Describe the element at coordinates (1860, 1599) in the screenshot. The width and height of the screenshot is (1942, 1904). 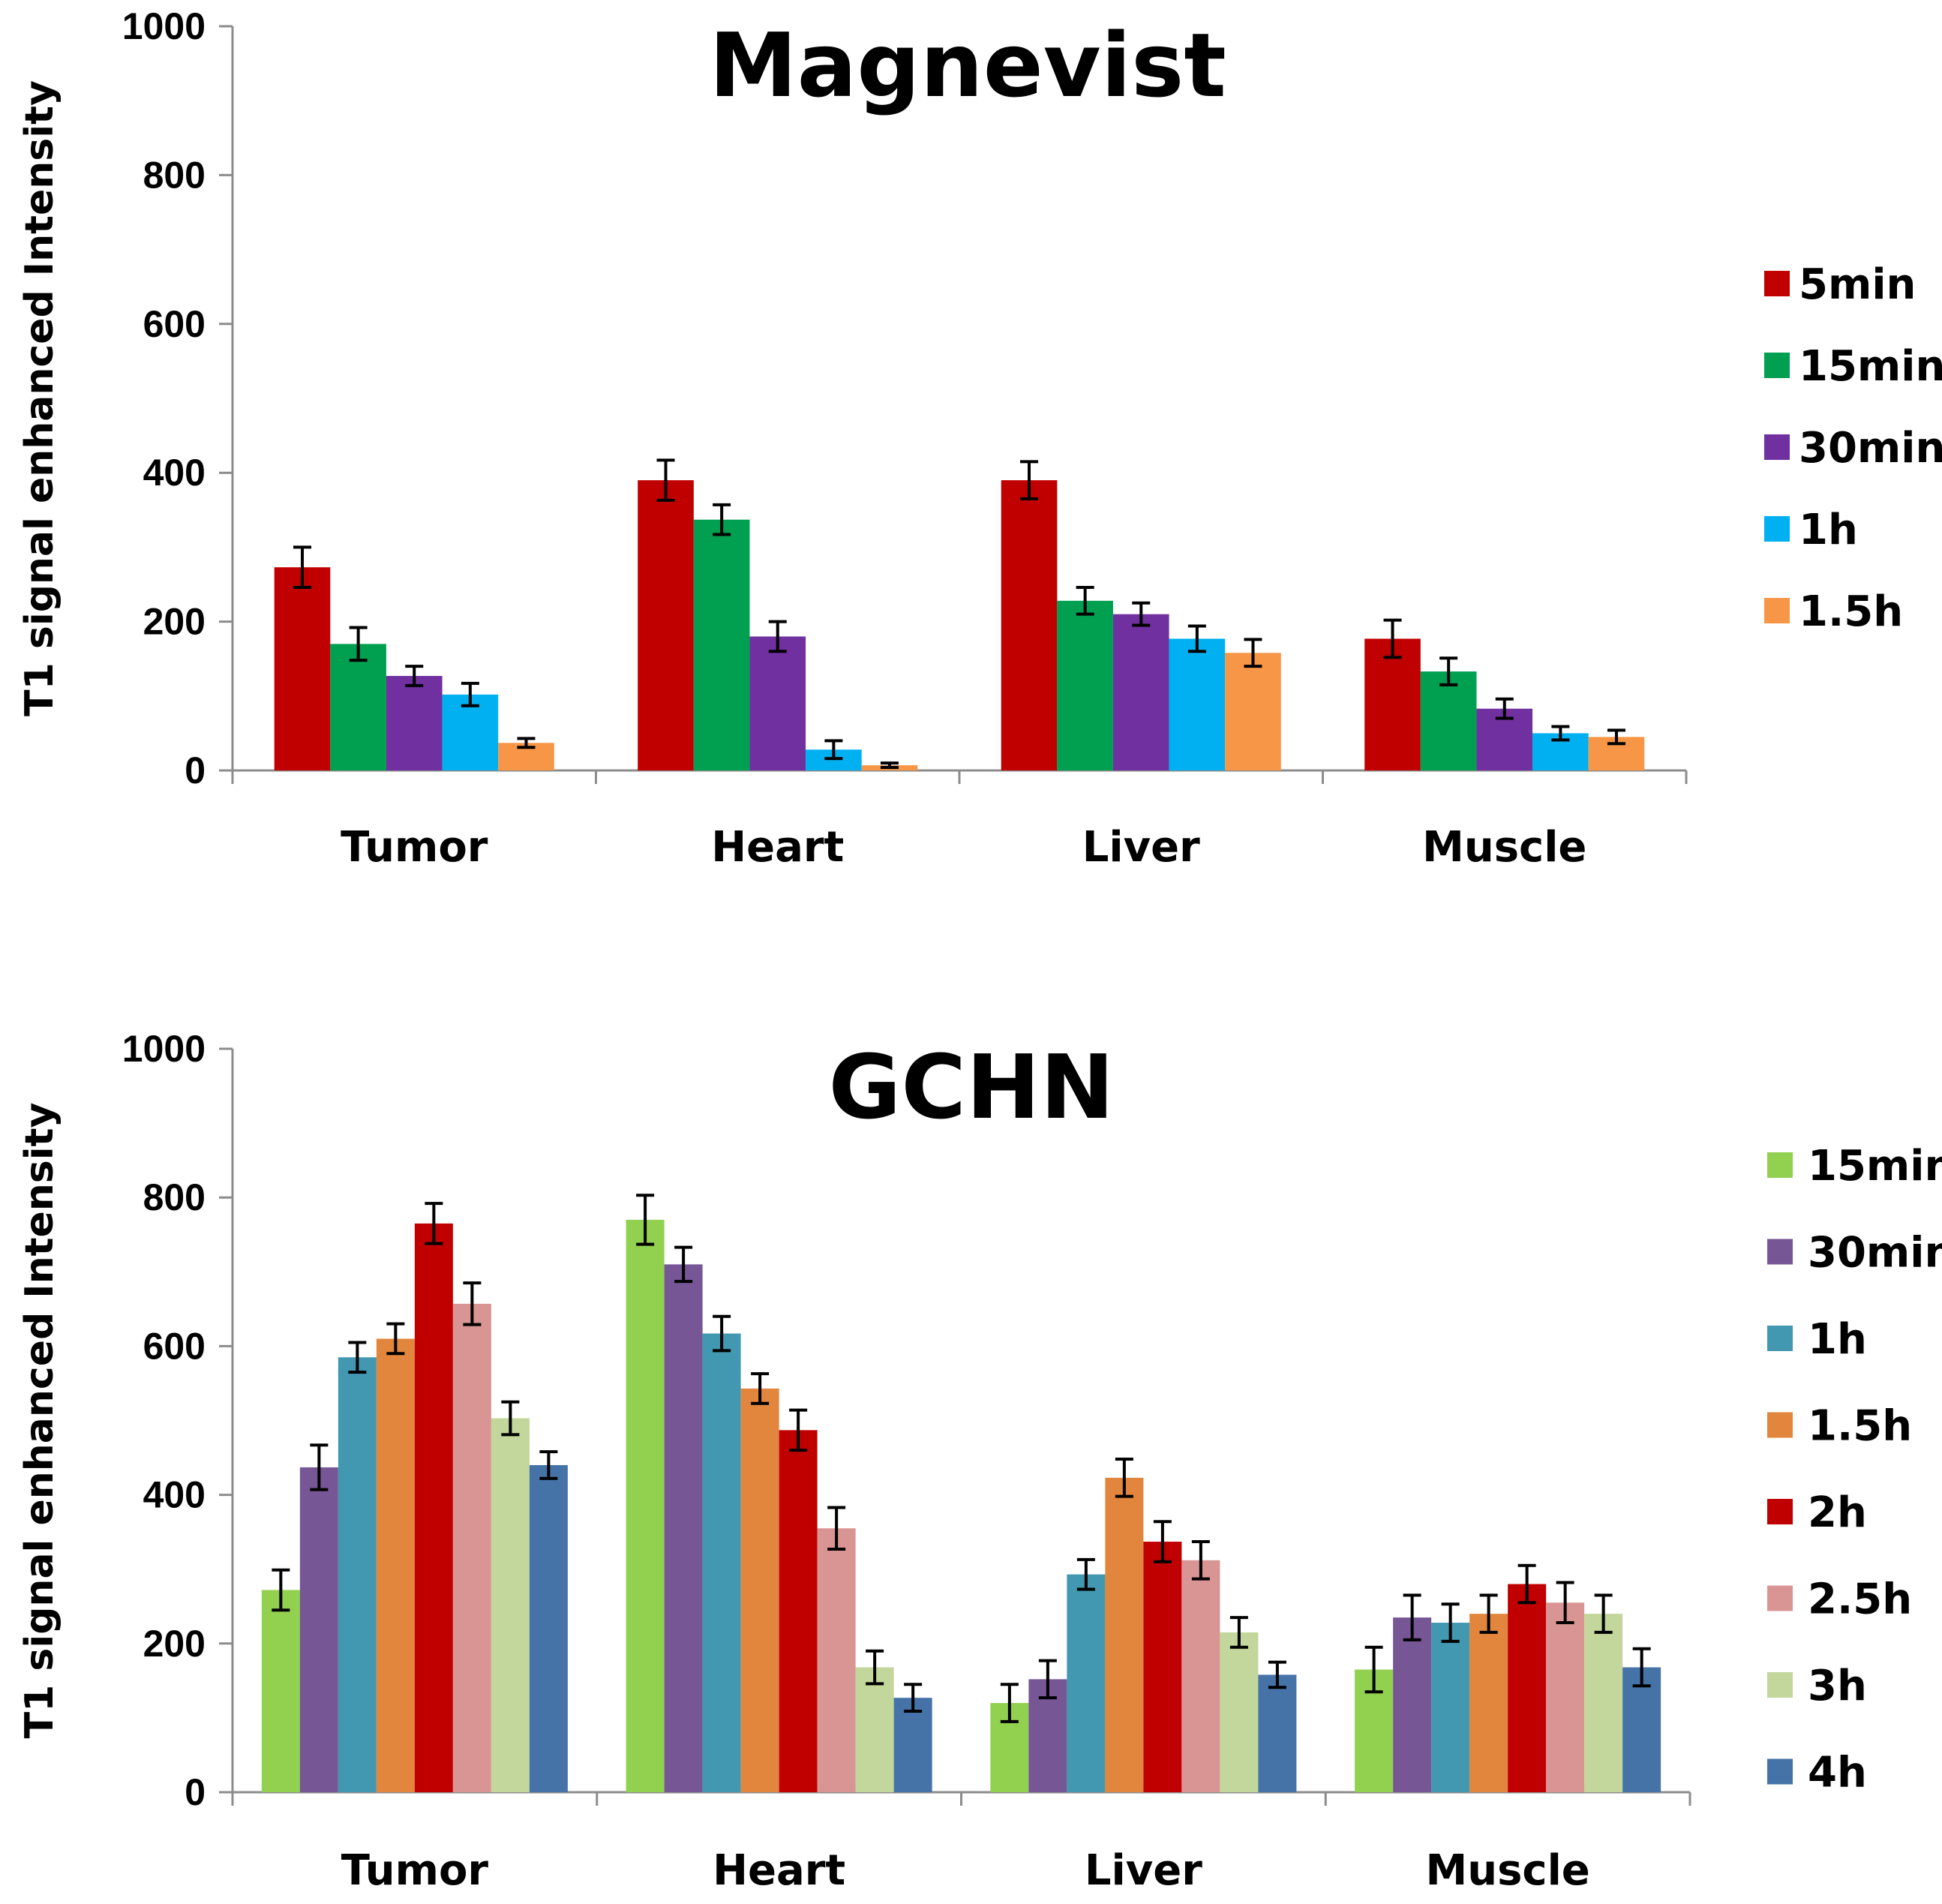
I see `legend-label: 2.5h` at that location.